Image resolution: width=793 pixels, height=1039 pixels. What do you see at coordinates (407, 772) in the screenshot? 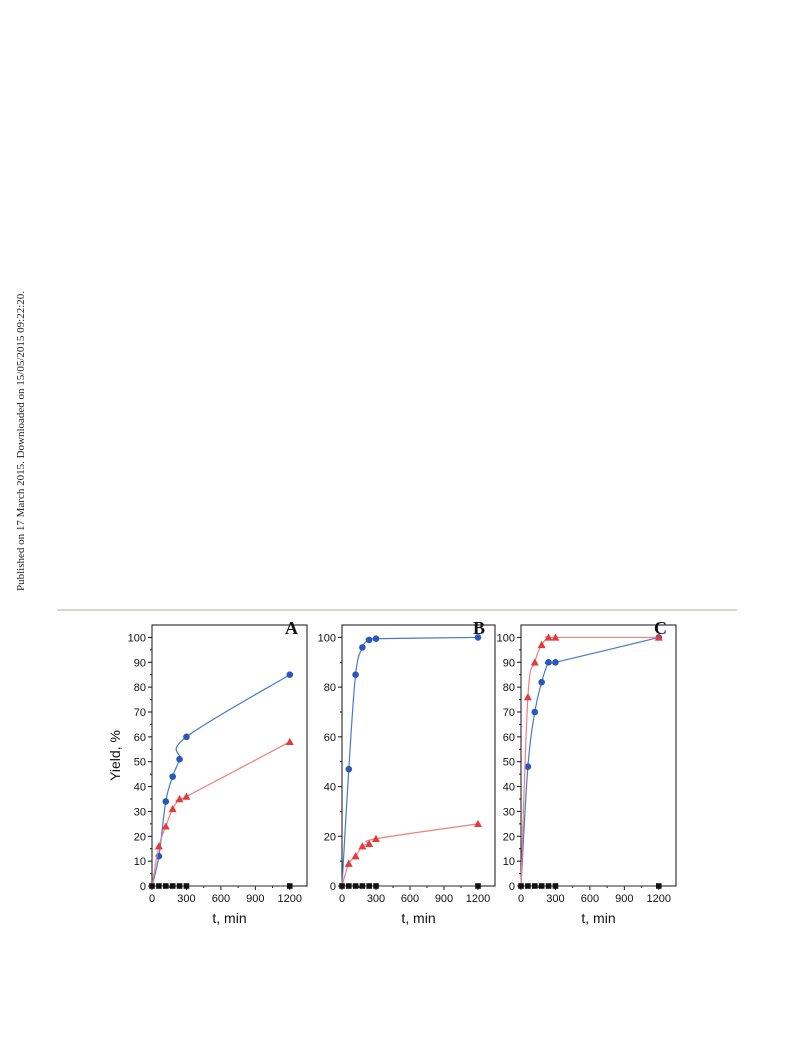
I see `chart-panel-b: 0 20 40 60 80 100 0 300 600 900 1200 t, min B` at bounding box center [407, 772].